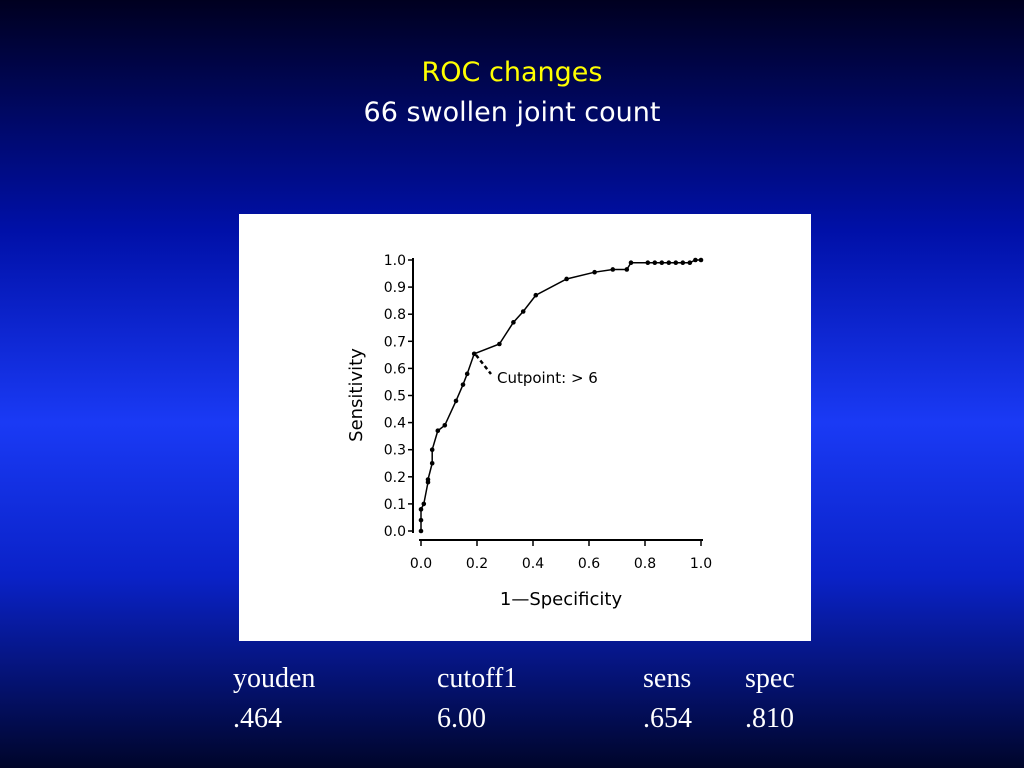  What do you see at coordinates (395, 315) in the screenshot?
I see `y-tick-label: 0.8` at bounding box center [395, 315].